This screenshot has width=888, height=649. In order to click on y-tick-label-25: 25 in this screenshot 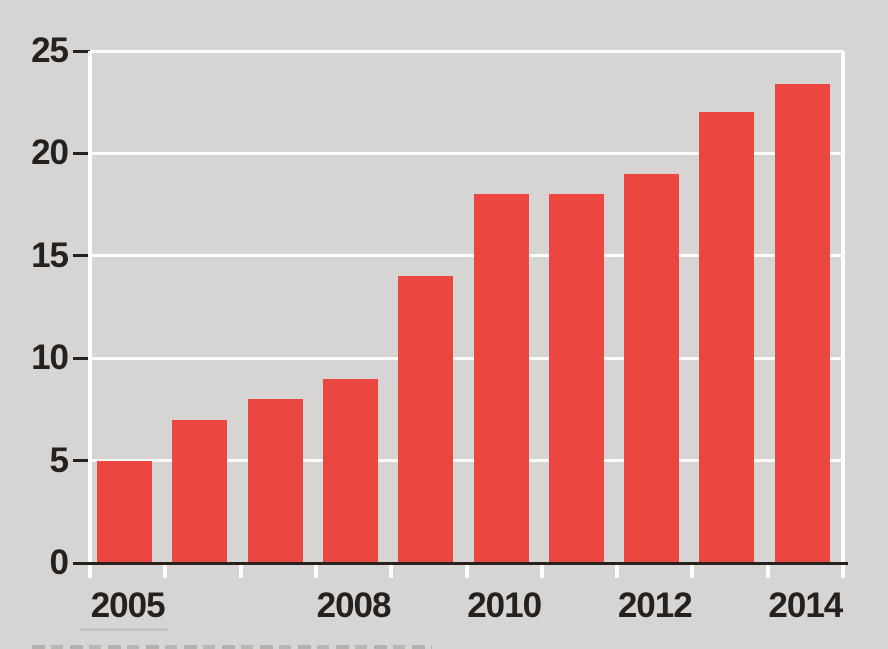, I will do `click(50, 50)`.